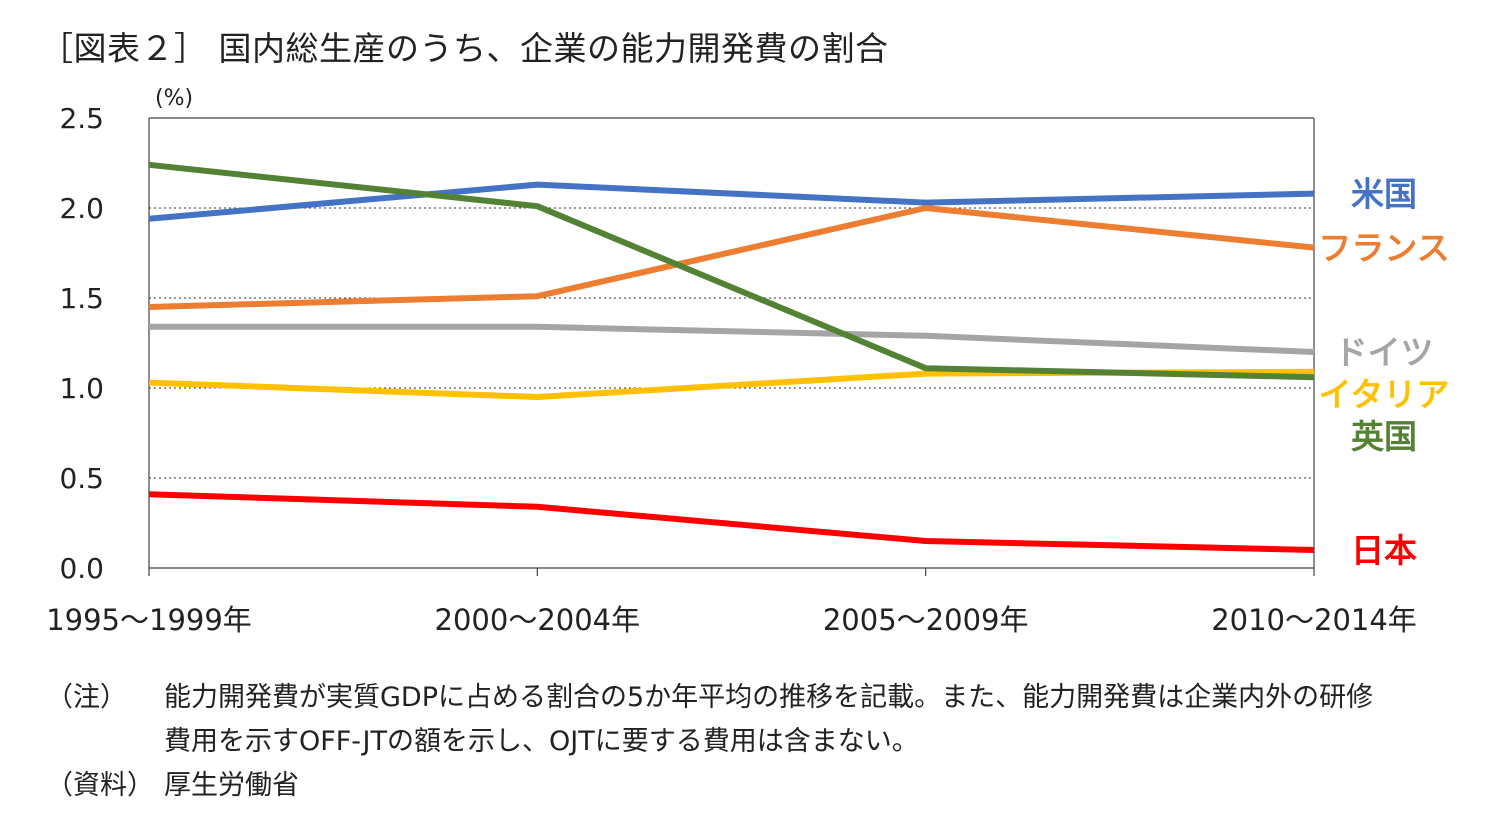  I want to click on y-tick-label: 1.5, so click(81, 298).